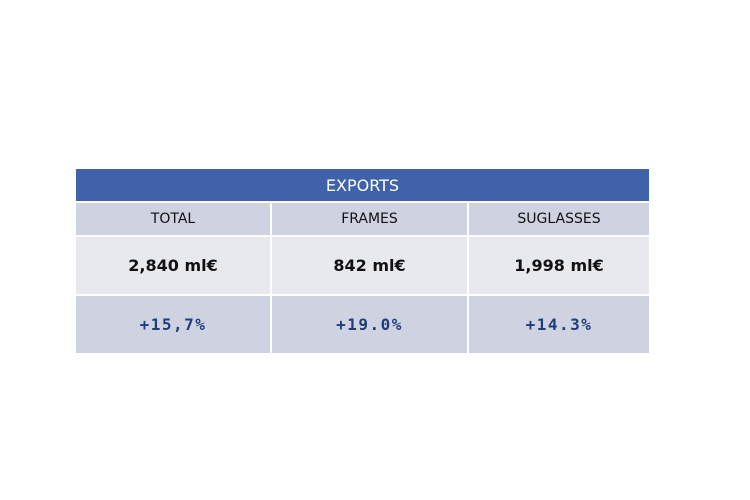 Image resolution: width=750 pixels, height=500 pixels. I want to click on table-cell: +15,7%, so click(173, 324).